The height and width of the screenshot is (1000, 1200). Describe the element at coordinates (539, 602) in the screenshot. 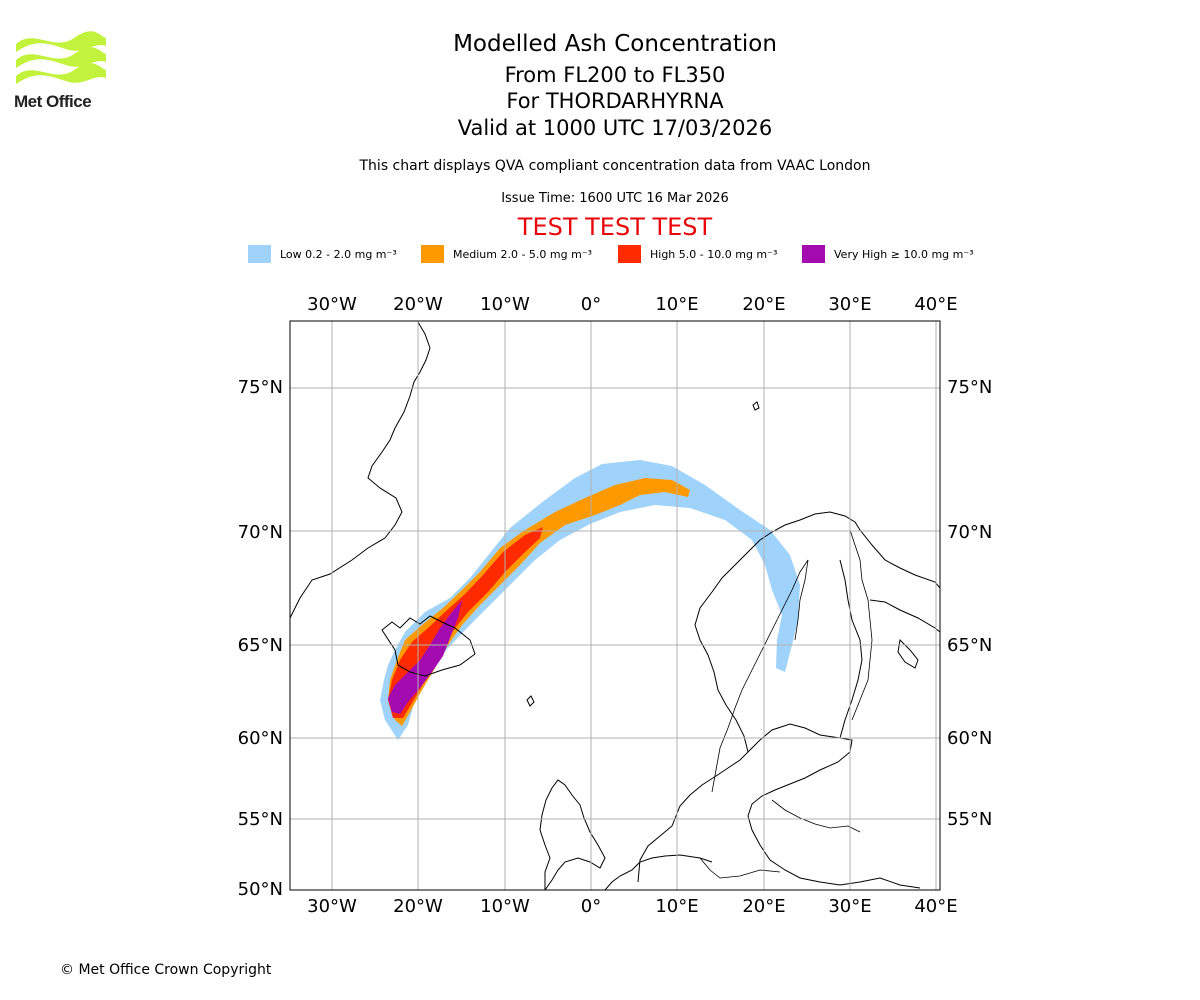

I see `ash-medium-region` at that location.